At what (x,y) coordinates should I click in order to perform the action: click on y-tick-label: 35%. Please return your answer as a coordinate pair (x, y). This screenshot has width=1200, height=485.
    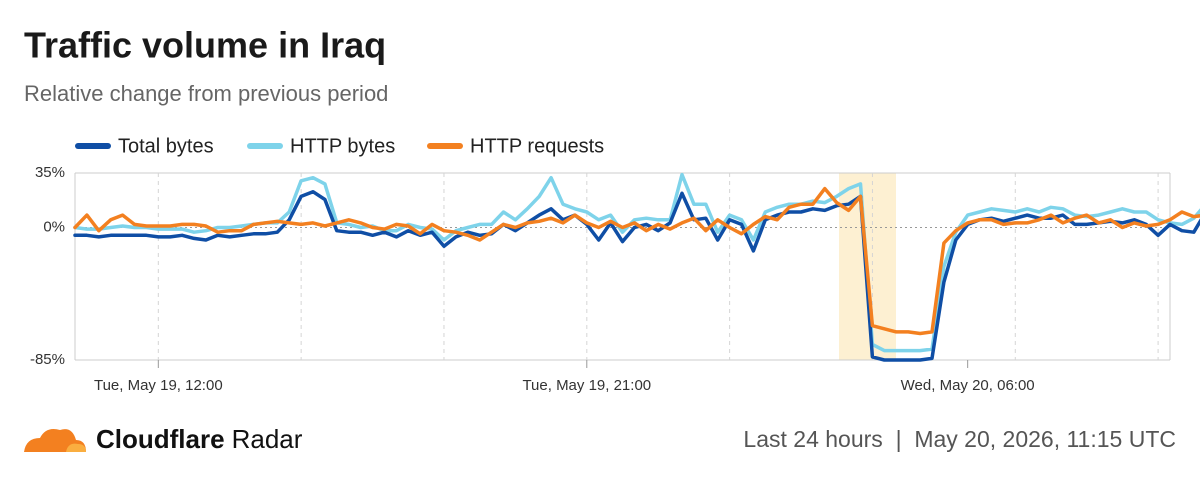
    Looking at the image, I should click on (50, 172).